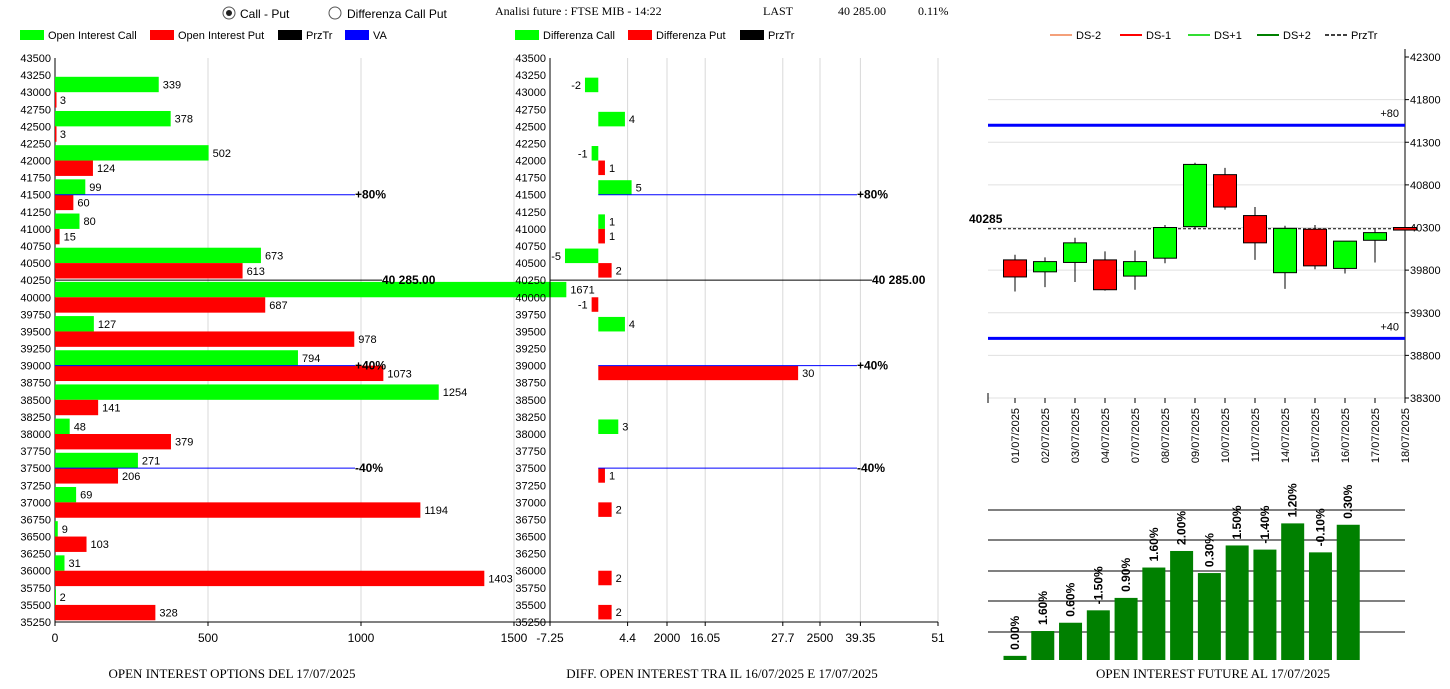 This screenshot has height=689, width=1450. Describe the element at coordinates (35, 401) in the screenshot. I see `strike-tick-label: 38500` at that location.